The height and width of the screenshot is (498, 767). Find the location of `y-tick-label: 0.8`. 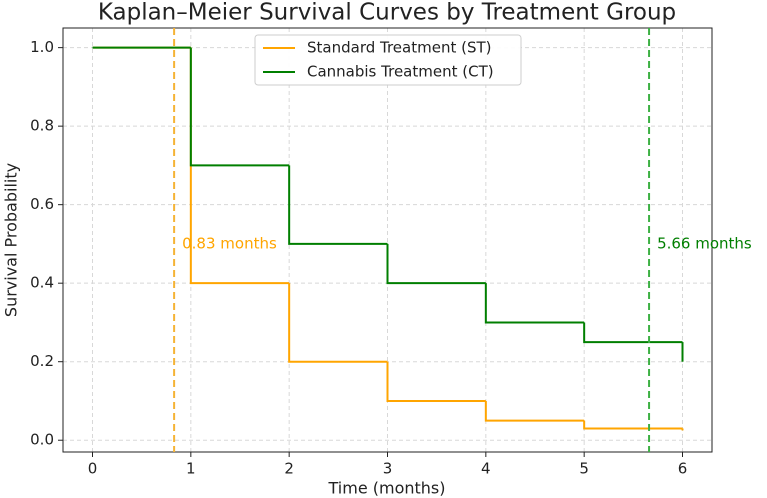

y-tick-label: 0.8 is located at coordinates (42, 126).